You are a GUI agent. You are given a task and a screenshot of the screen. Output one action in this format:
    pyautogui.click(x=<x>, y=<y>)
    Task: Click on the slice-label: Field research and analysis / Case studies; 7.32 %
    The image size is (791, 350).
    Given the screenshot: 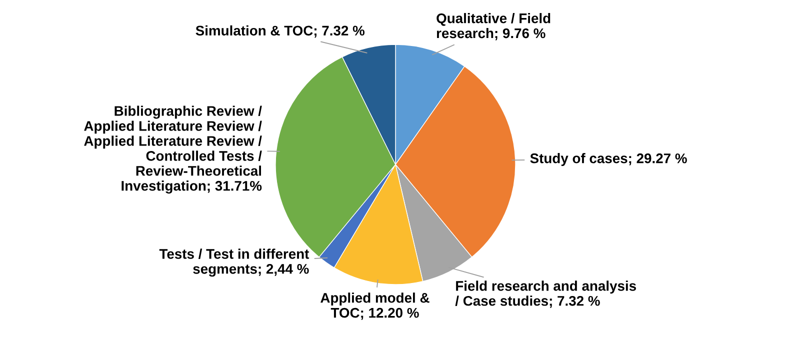 What is the action you would take?
    pyautogui.click(x=545, y=294)
    